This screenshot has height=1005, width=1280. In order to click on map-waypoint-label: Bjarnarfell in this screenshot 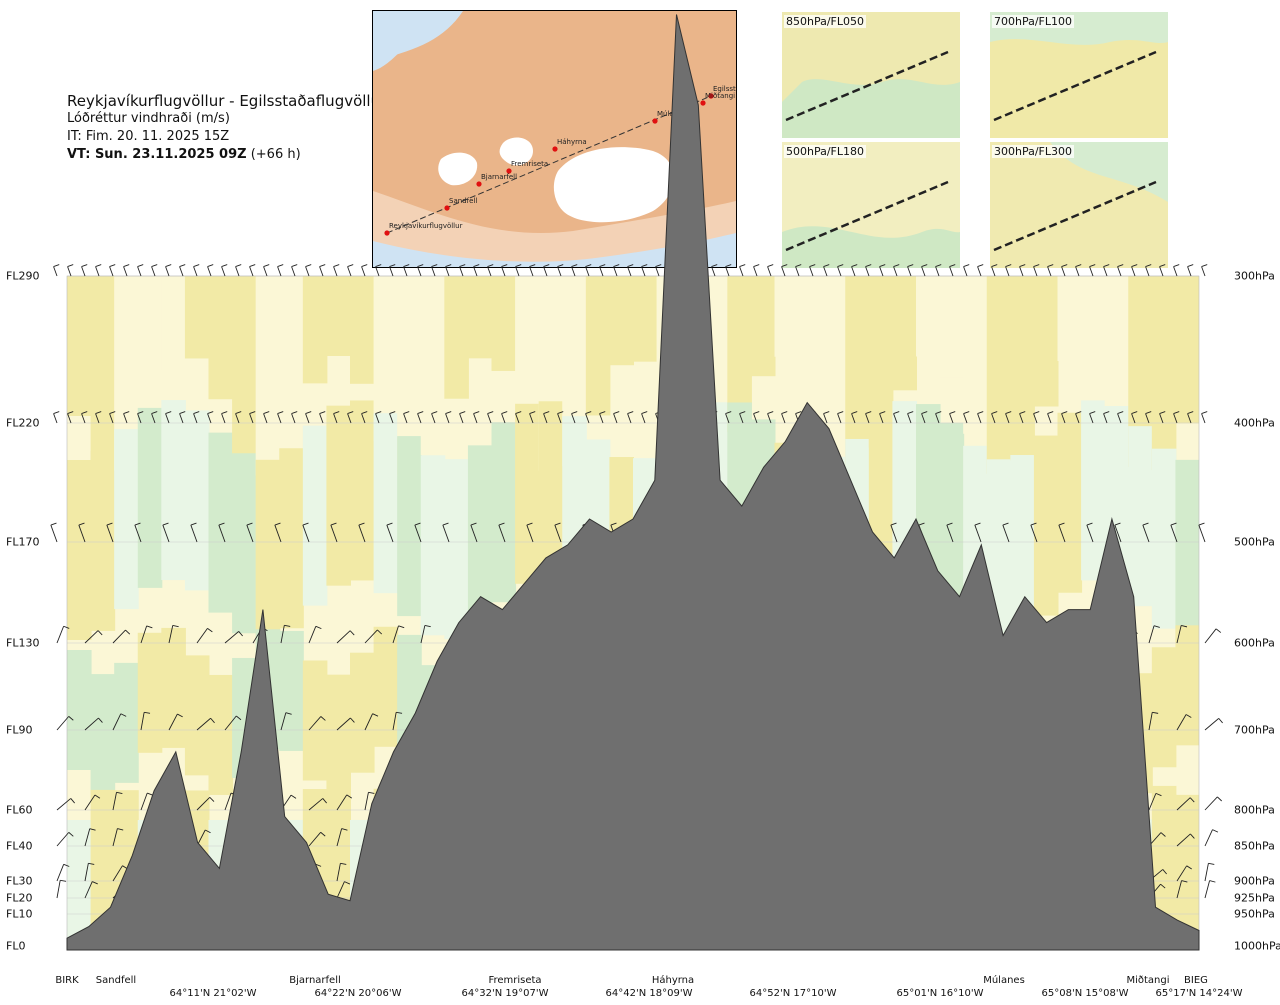, I will do `click(499, 177)`.